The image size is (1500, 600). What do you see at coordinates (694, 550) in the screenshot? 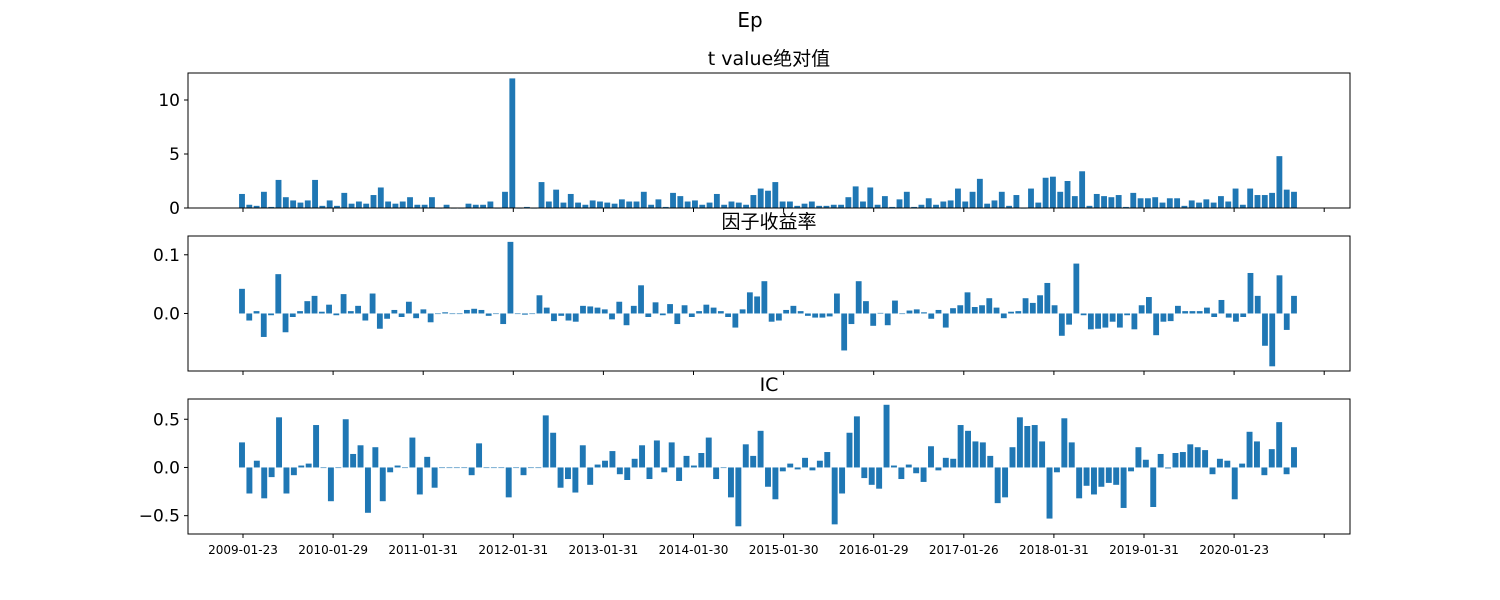
I see `x-tick-label: 2014-01-30` at bounding box center [694, 550].